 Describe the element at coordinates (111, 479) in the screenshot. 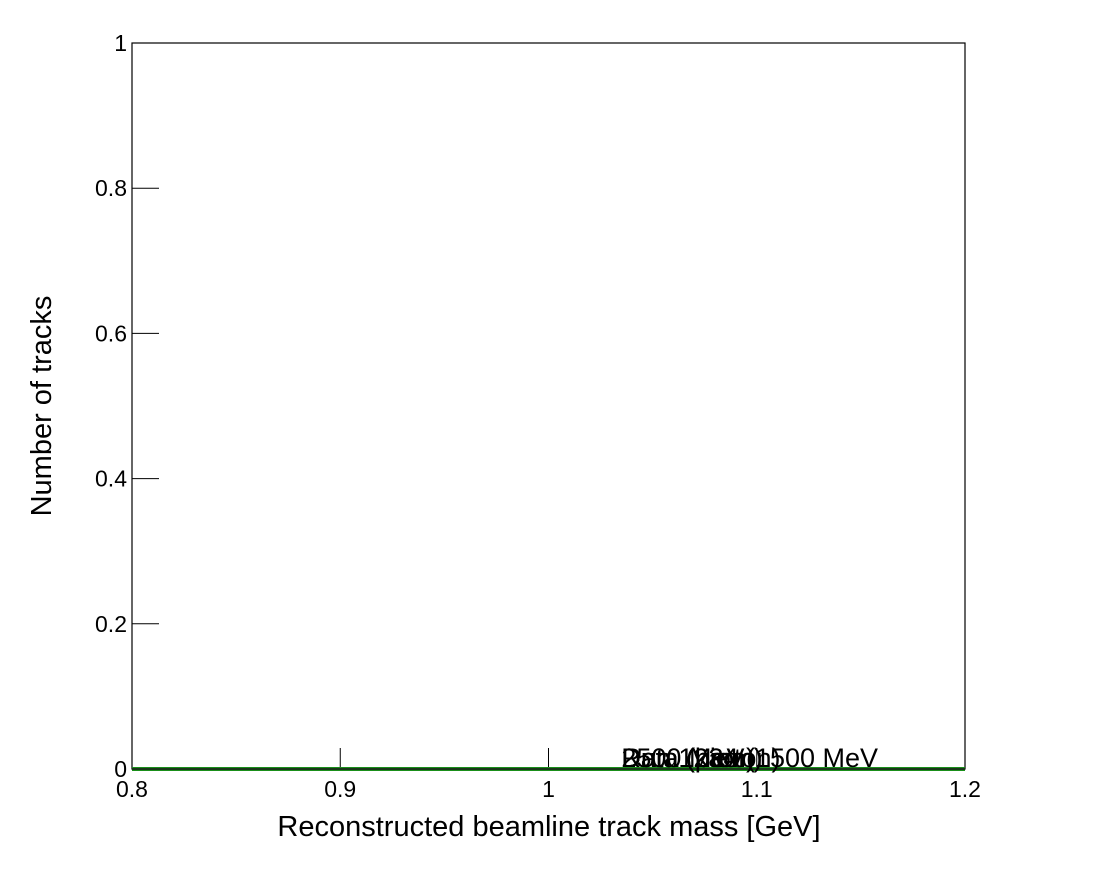

I see `y-tick-label: 0.4` at that location.